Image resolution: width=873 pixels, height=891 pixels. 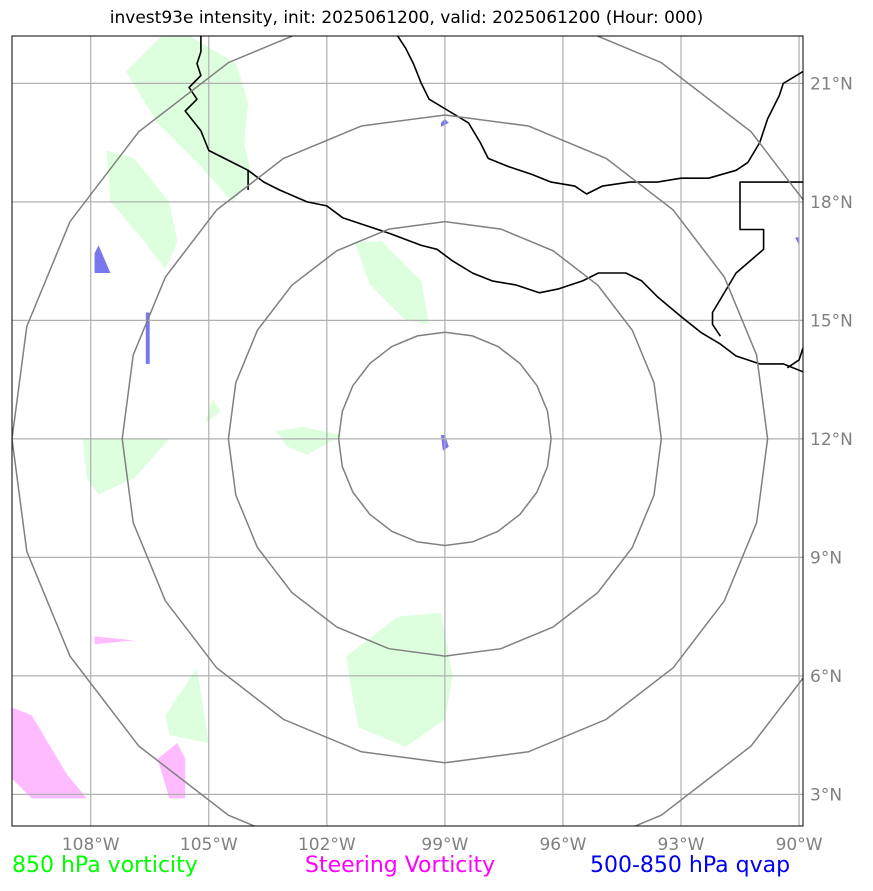 I want to click on lat-tick-label: 9°N, so click(x=826, y=558).